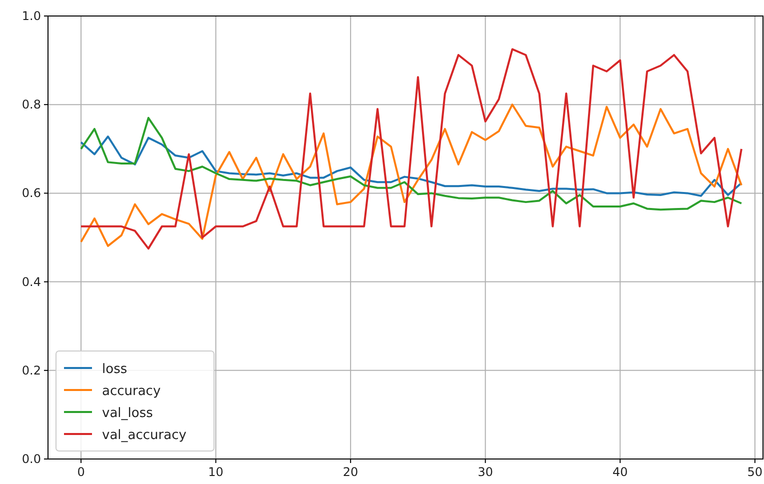  What do you see at coordinates (31, 281) in the screenshot?
I see `y-tick-label: 0.4` at bounding box center [31, 281].